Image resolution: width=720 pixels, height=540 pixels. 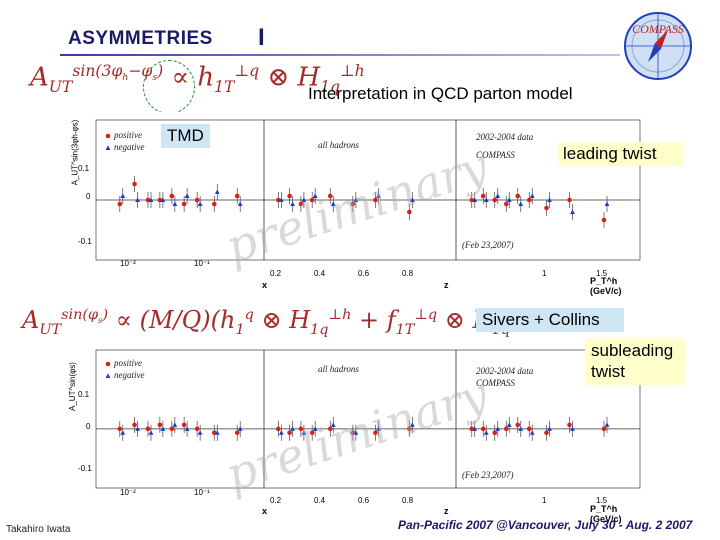 What do you see at coordinates (128, 263) in the screenshot?
I see `x-tick-label: 10⁻²` at bounding box center [128, 263].